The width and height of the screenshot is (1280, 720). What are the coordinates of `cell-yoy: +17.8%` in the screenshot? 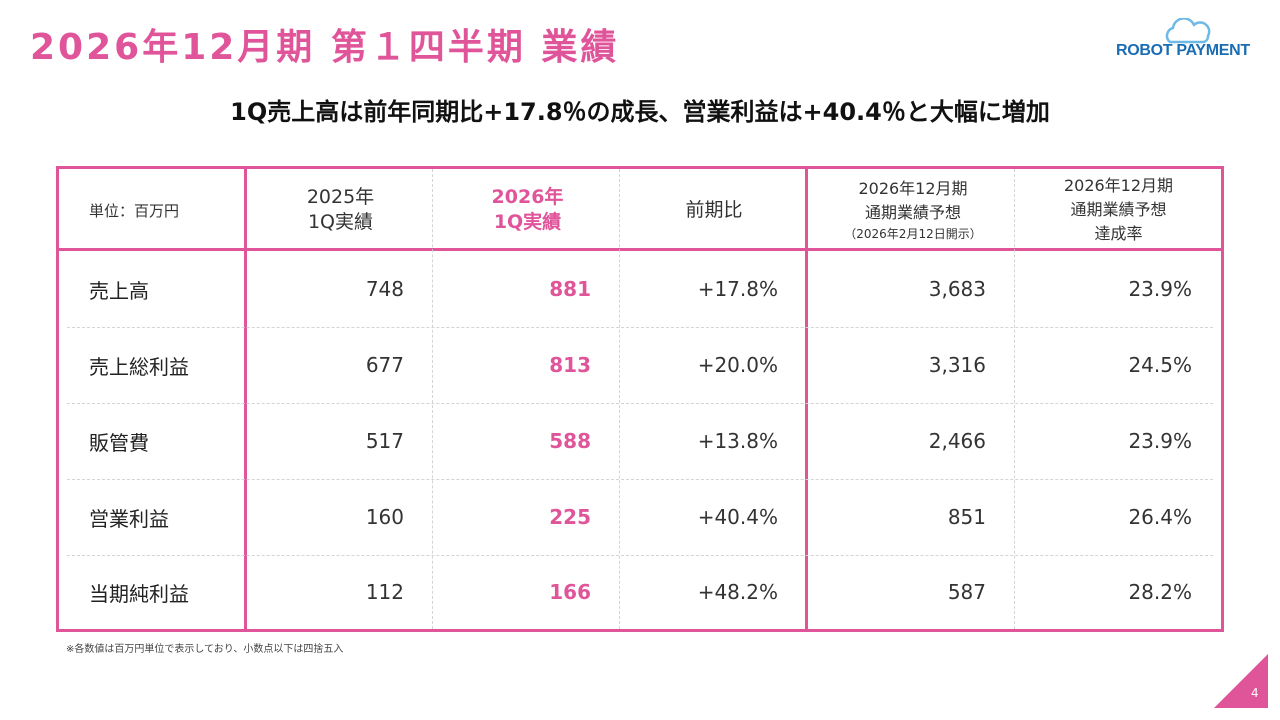 It's located at (737, 289).